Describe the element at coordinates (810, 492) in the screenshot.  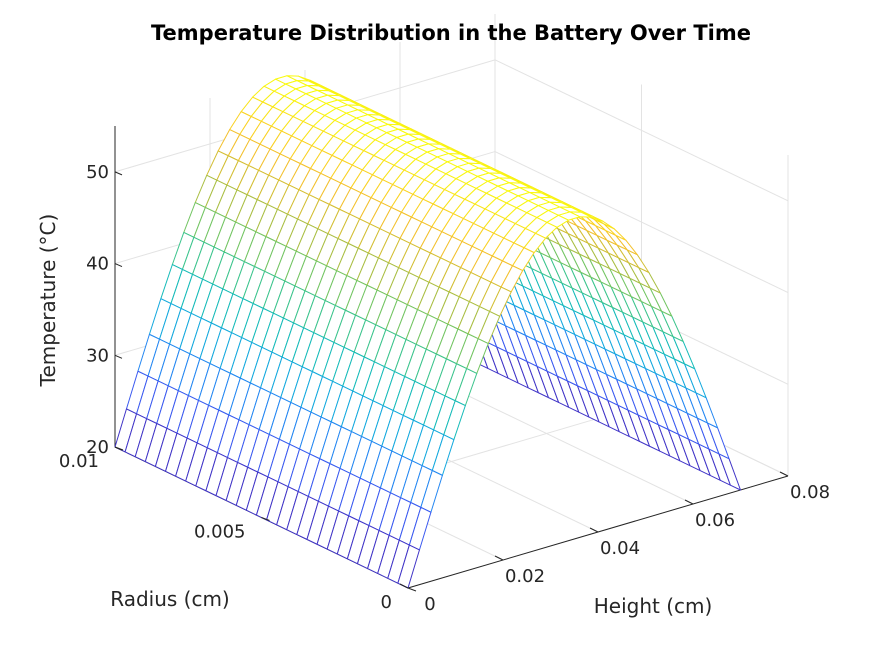
I see `x-tick-label: 0.08` at that location.